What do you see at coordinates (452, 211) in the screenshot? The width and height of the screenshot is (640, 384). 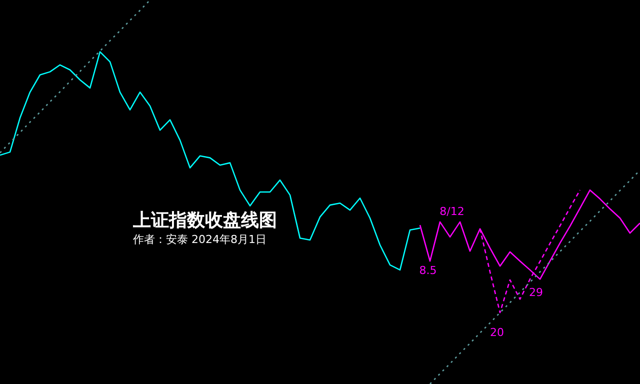 I see `annotation: 8/12` at bounding box center [452, 211].